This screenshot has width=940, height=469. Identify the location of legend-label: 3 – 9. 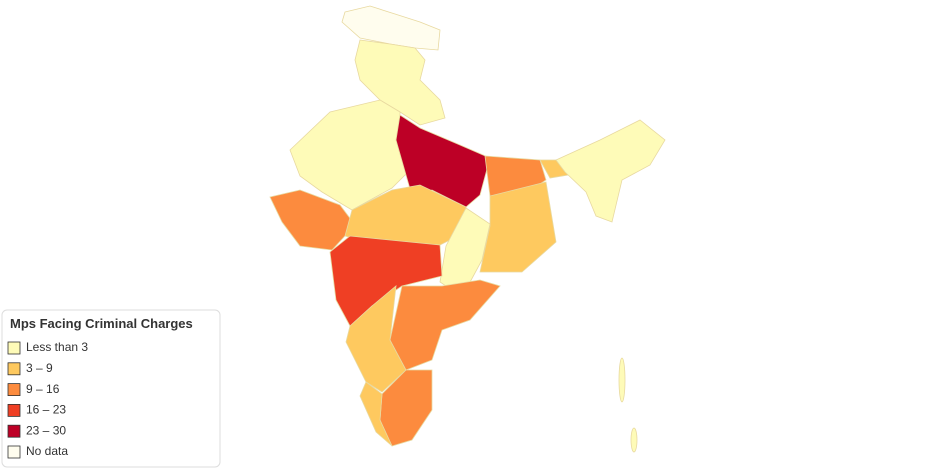
(39, 368).